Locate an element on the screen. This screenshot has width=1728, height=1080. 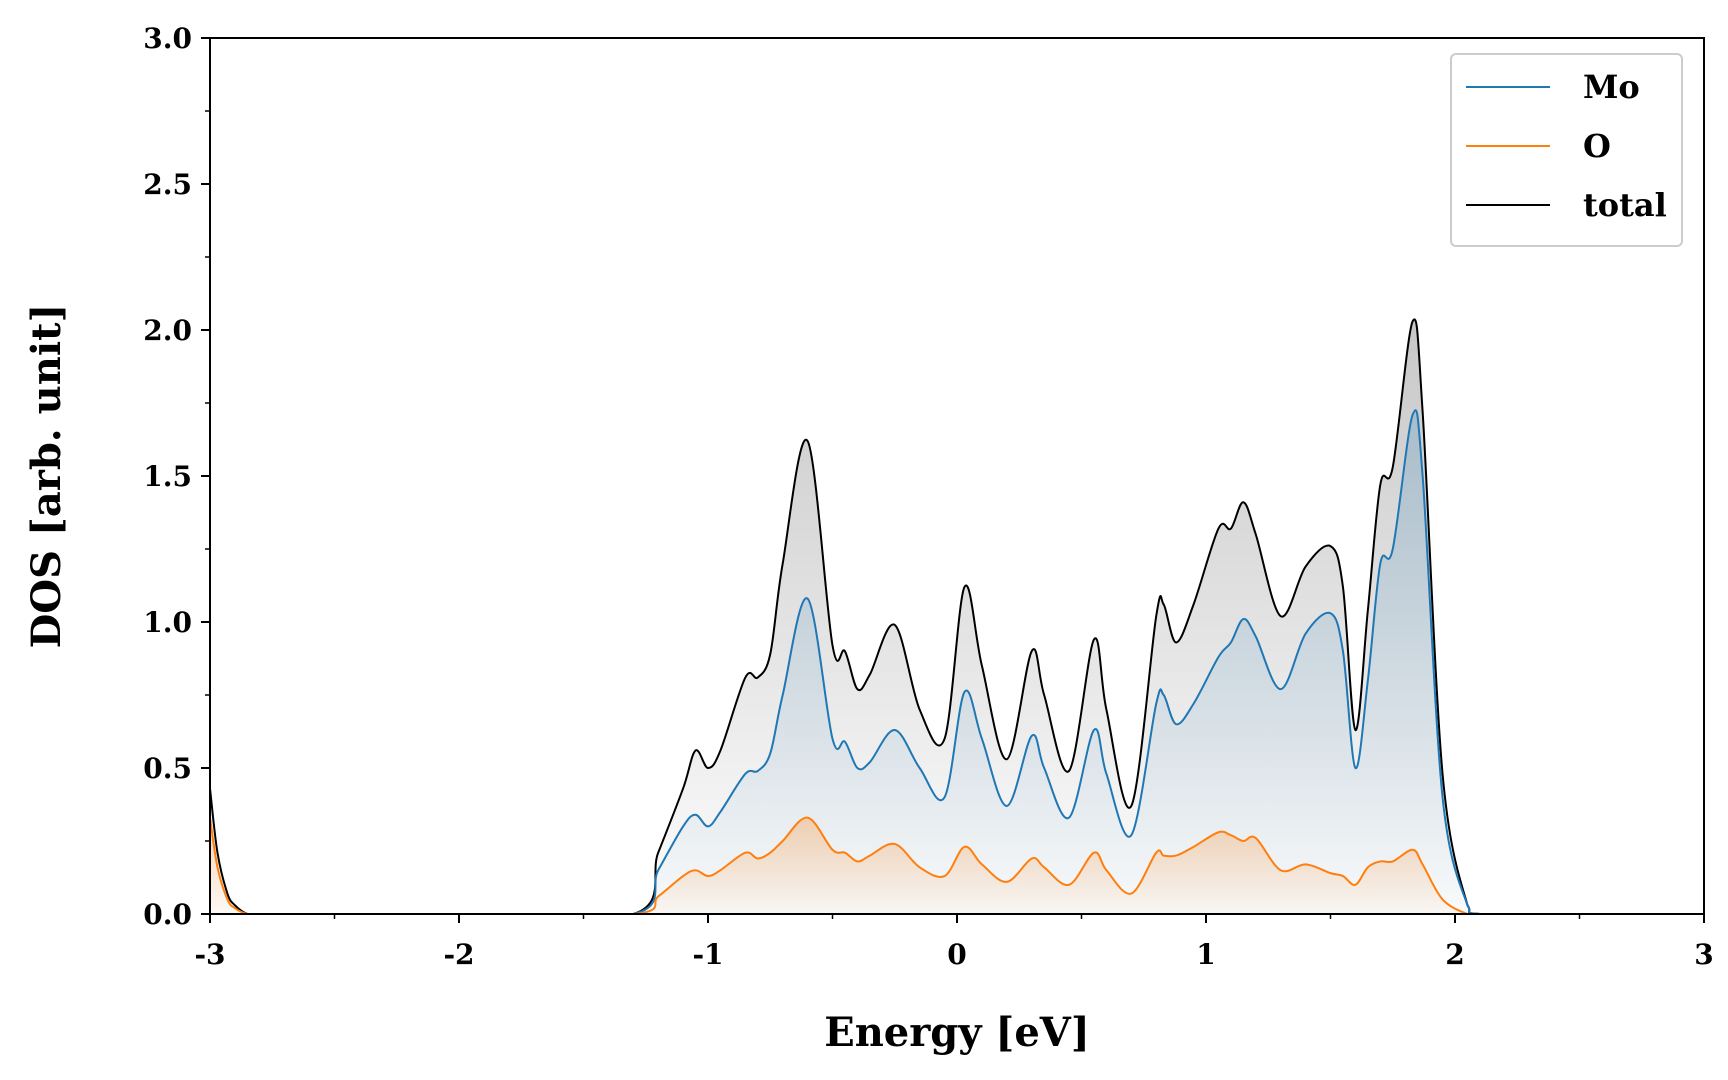
y-tick-label: 0.0 is located at coordinates (167, 914).